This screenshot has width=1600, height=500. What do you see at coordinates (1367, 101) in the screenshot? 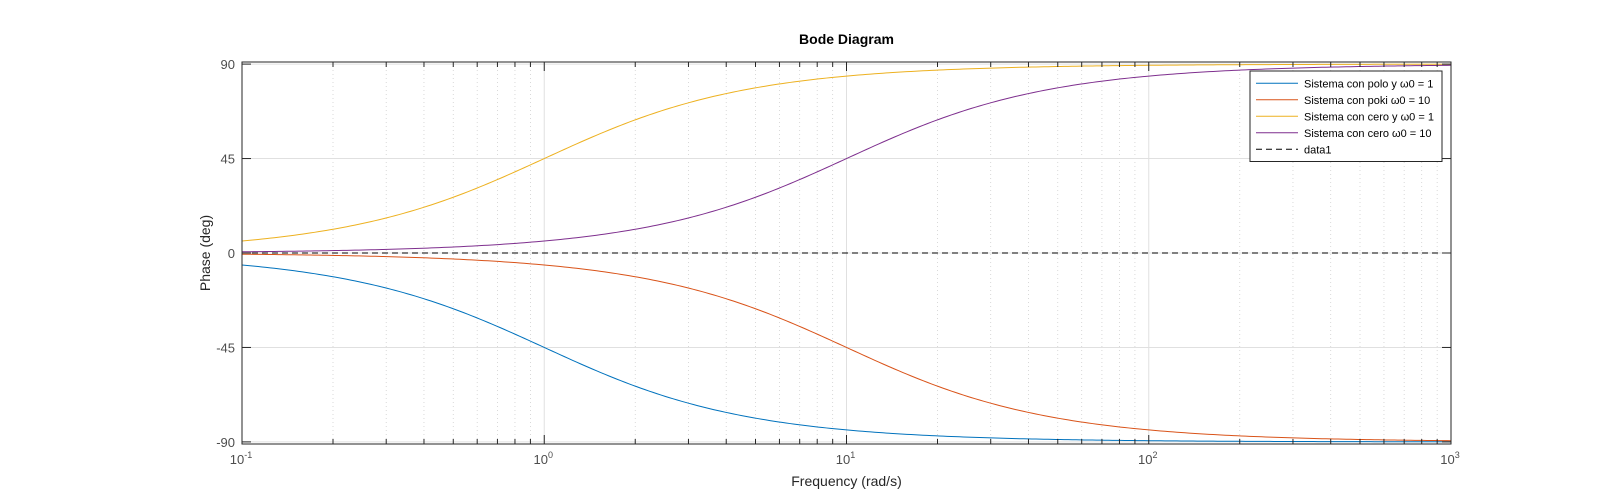
I see `legend-entry-2: Sistema con poki ω0 = 10` at bounding box center [1367, 101].